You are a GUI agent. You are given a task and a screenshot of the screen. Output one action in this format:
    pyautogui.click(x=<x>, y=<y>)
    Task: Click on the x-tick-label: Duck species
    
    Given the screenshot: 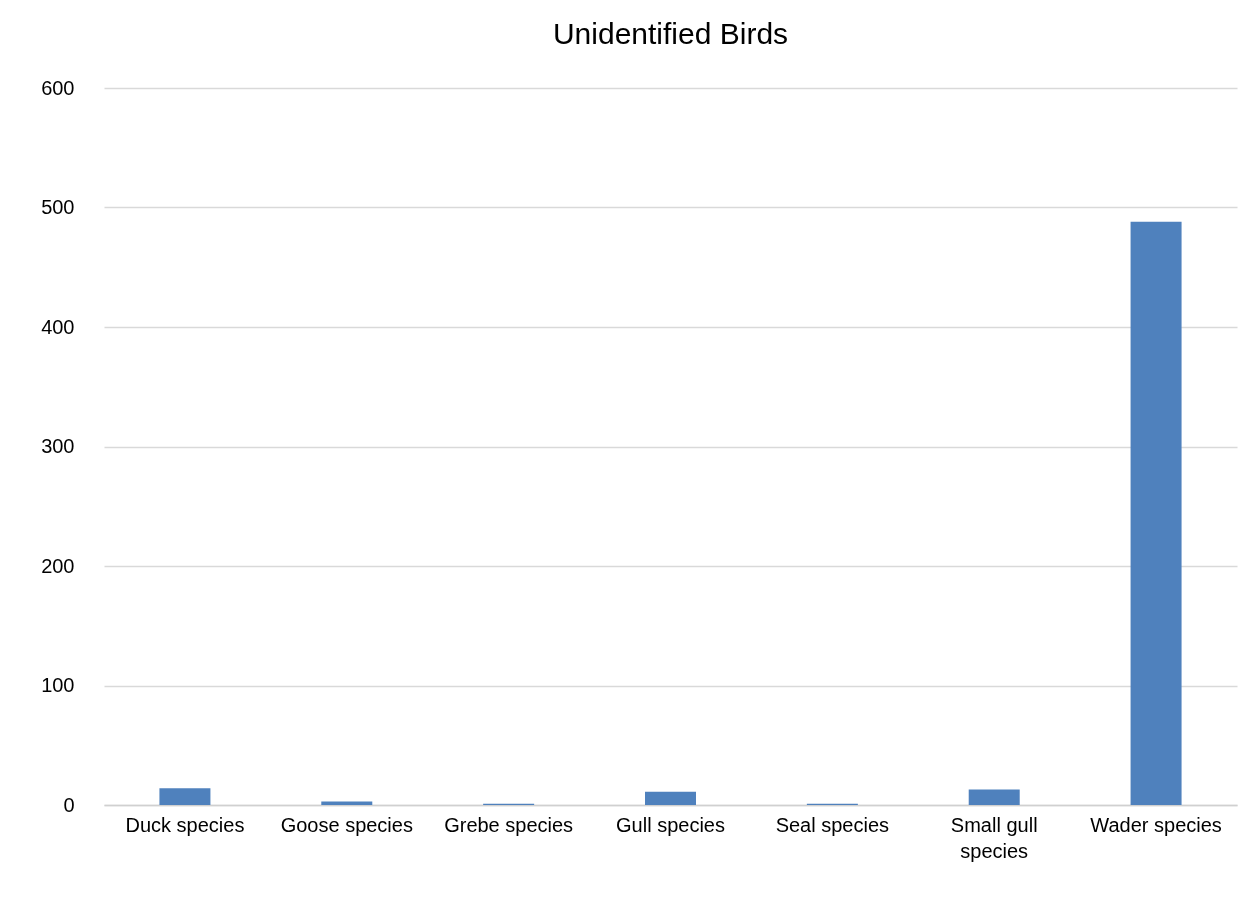 What is the action you would take?
    pyautogui.click(x=185, y=824)
    